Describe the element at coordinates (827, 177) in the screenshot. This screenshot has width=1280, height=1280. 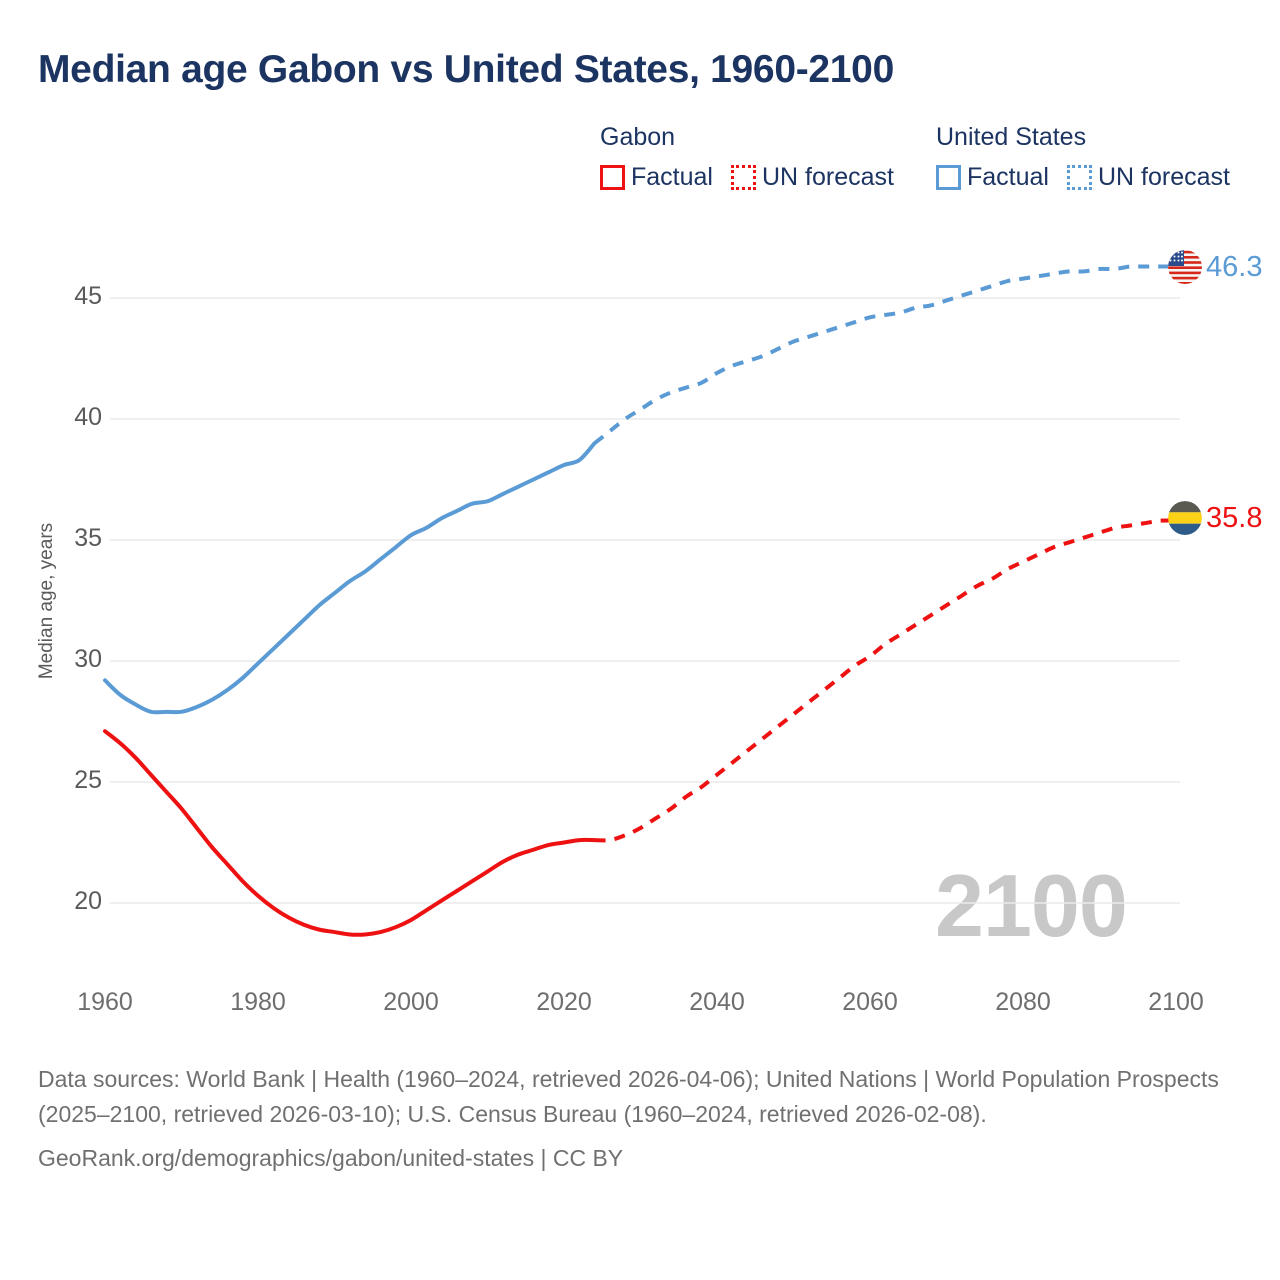
I see `legend-label-gabon-forecast: UN forecast` at that location.